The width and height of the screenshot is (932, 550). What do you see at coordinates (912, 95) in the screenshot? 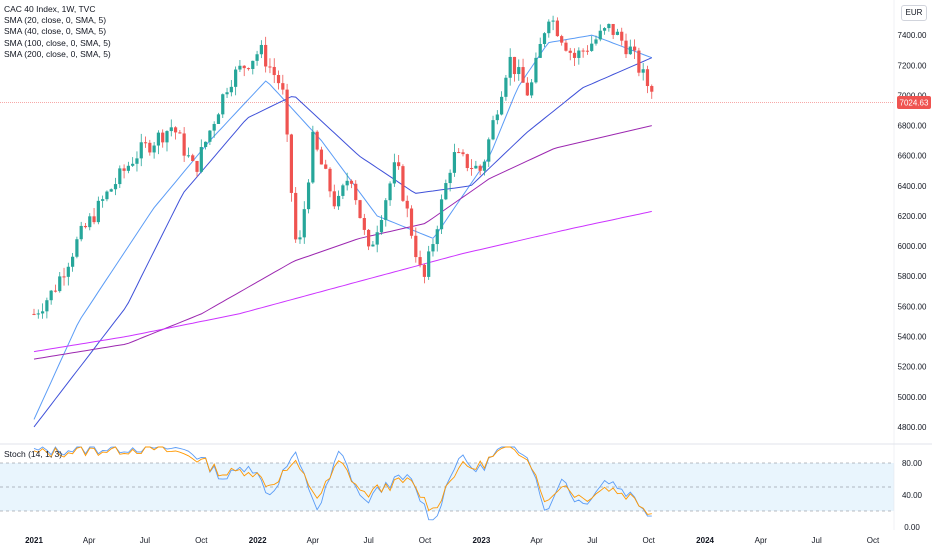
I see `price-tick-label: 7000.00` at bounding box center [912, 95].